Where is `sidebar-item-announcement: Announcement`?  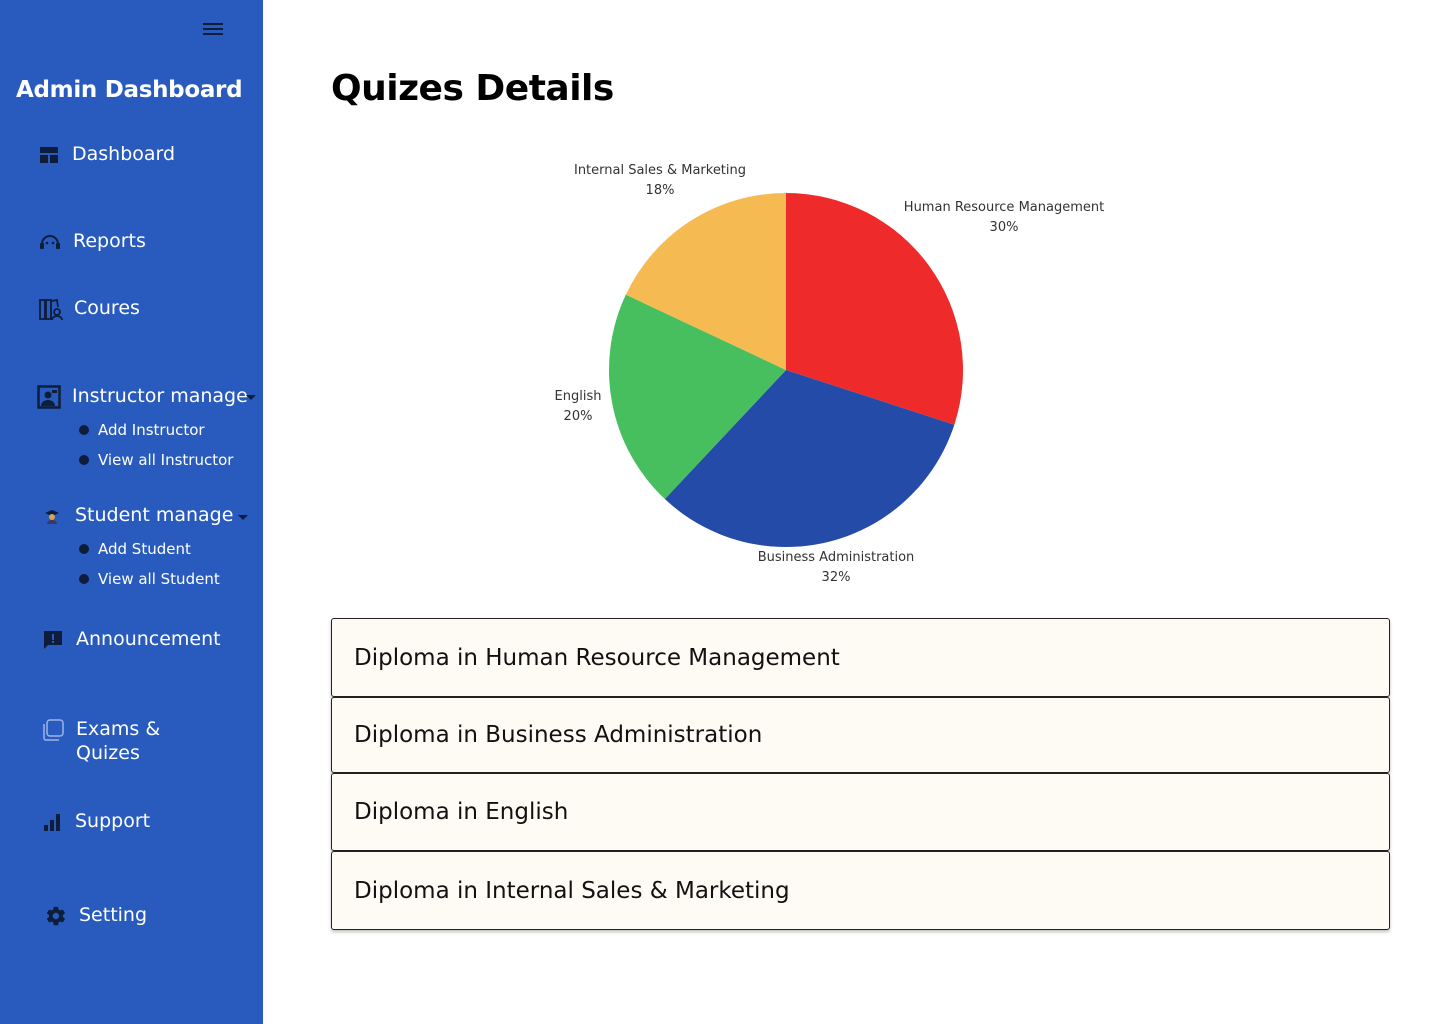 sidebar-item-announcement: Announcement is located at coordinates (130, 640).